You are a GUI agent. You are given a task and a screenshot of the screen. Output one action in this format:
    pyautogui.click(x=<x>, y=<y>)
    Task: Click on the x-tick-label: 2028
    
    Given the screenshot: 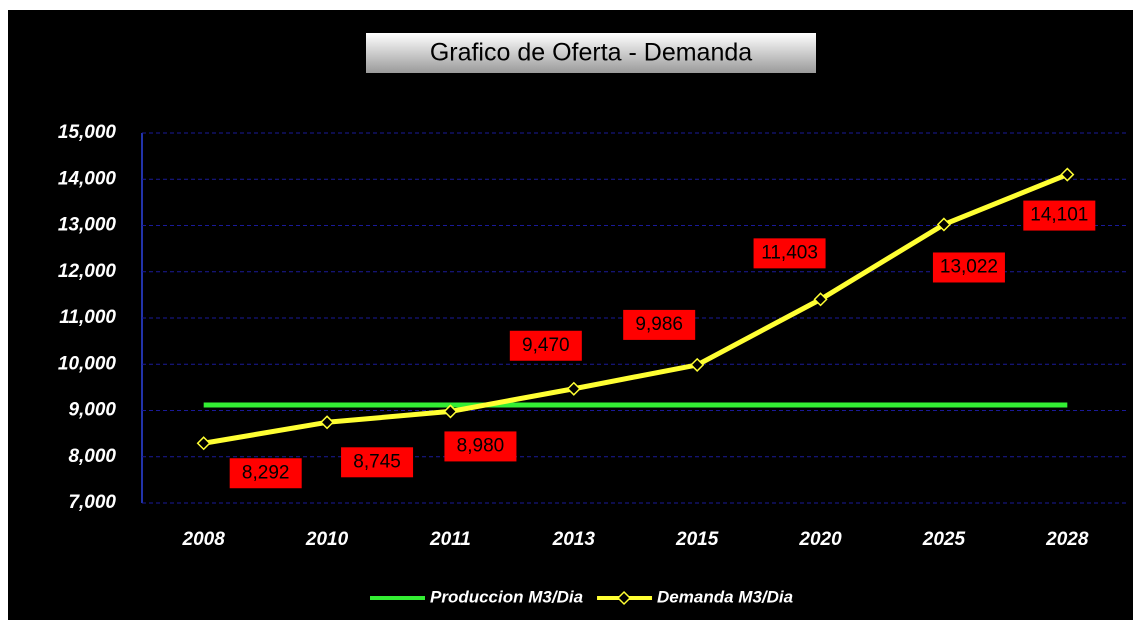 What is the action you would take?
    pyautogui.click(x=1067, y=539)
    